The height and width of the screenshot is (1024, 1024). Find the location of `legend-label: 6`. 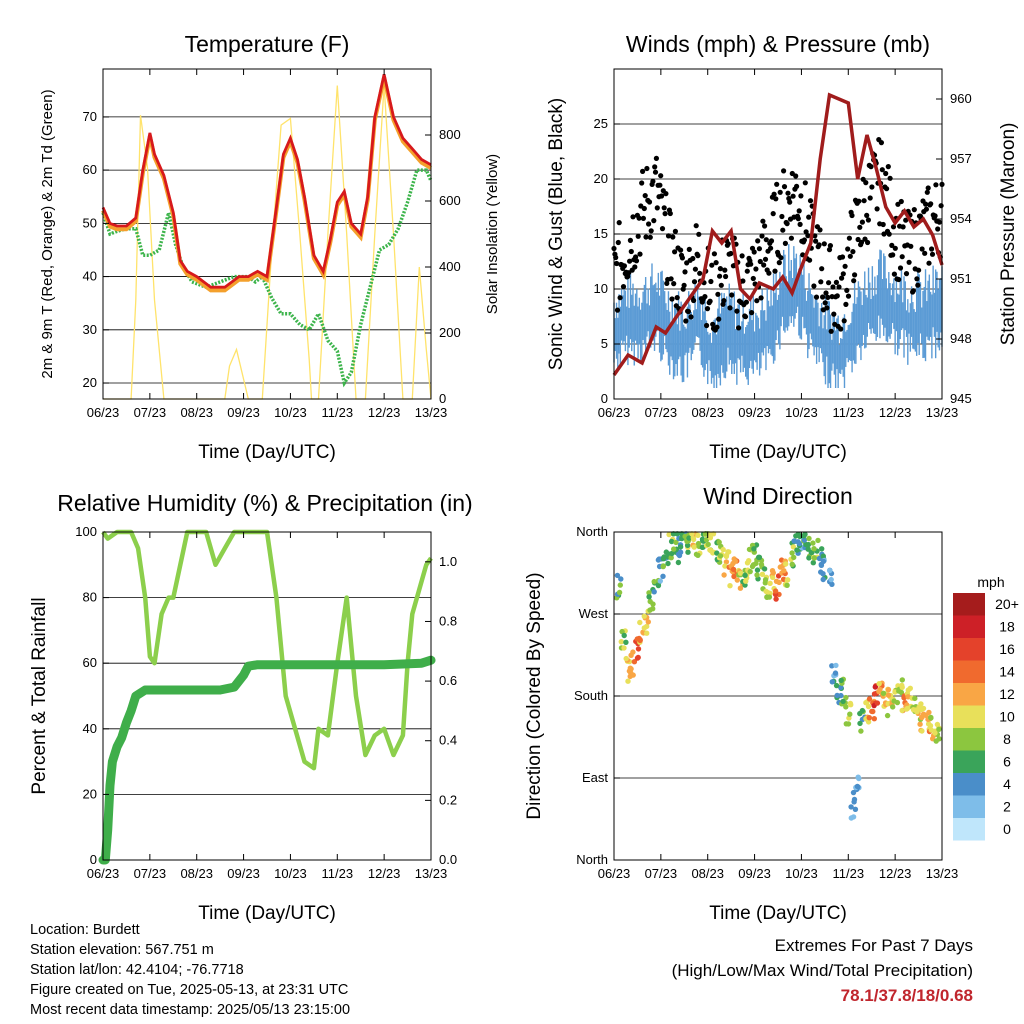

legend-label: 6 is located at coordinates (1007, 762).